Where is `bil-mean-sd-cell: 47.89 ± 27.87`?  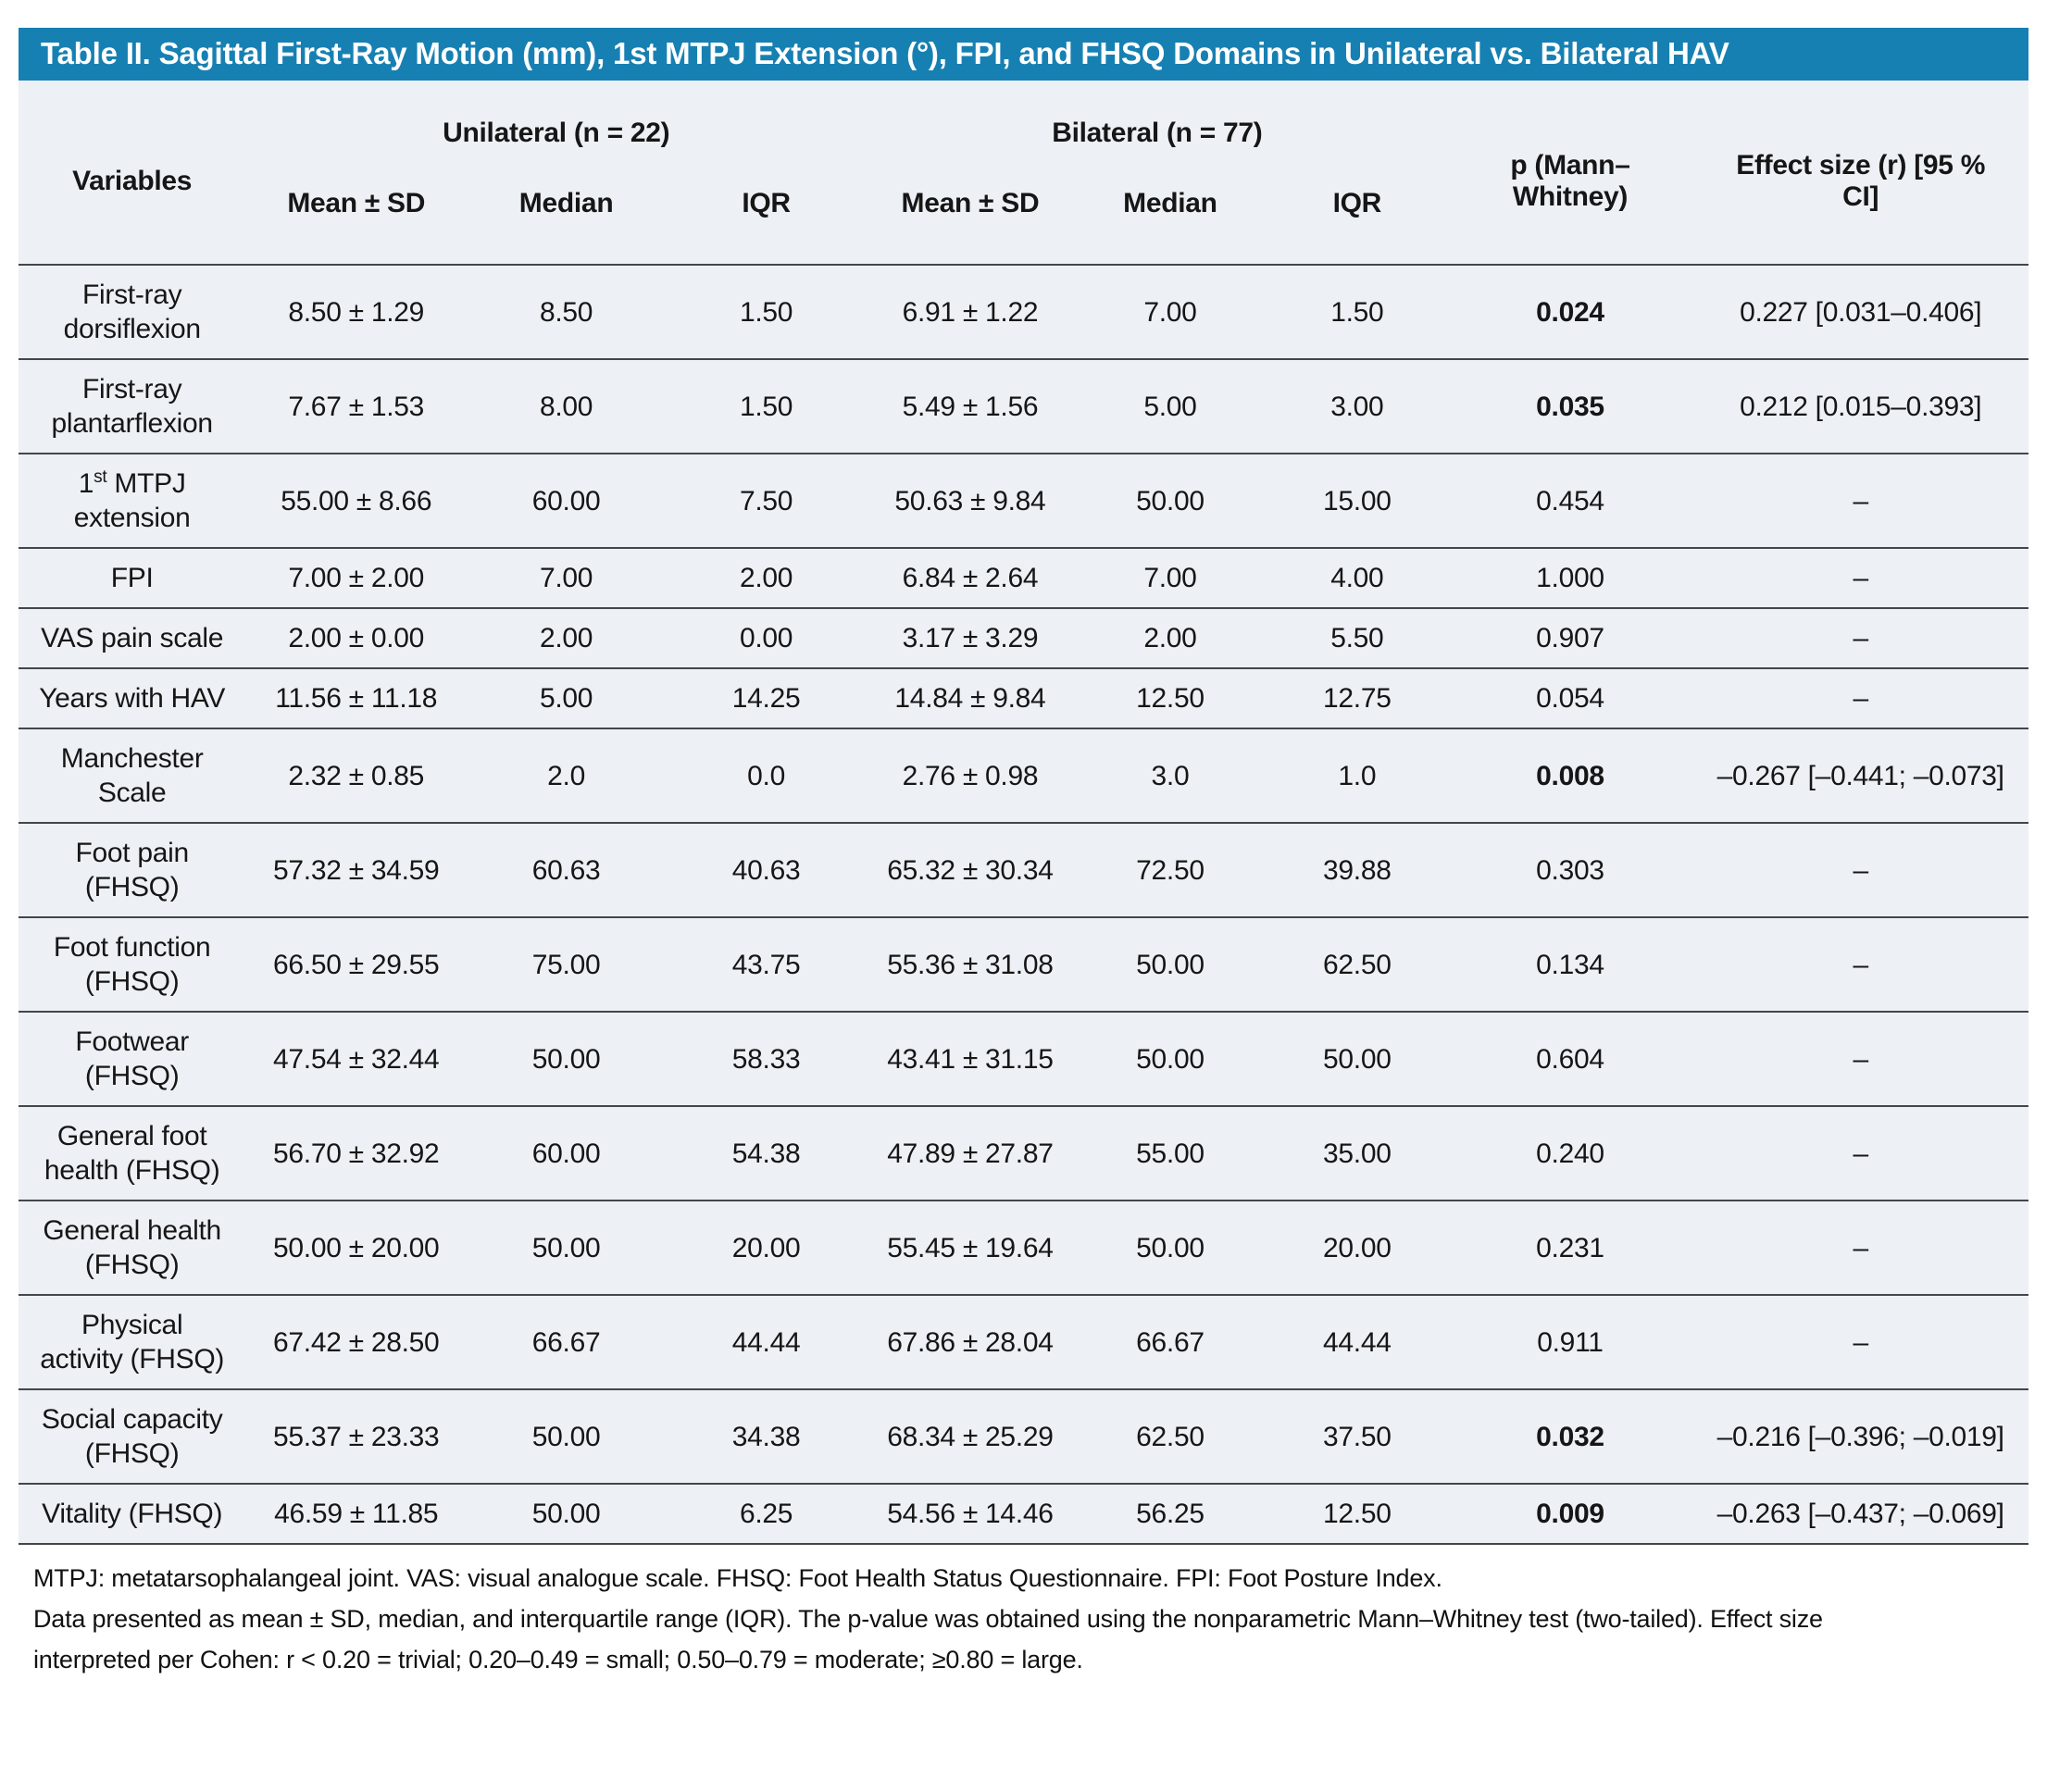
bil-mean-sd-cell: 47.89 ± 27.87 is located at coordinates (970, 1153).